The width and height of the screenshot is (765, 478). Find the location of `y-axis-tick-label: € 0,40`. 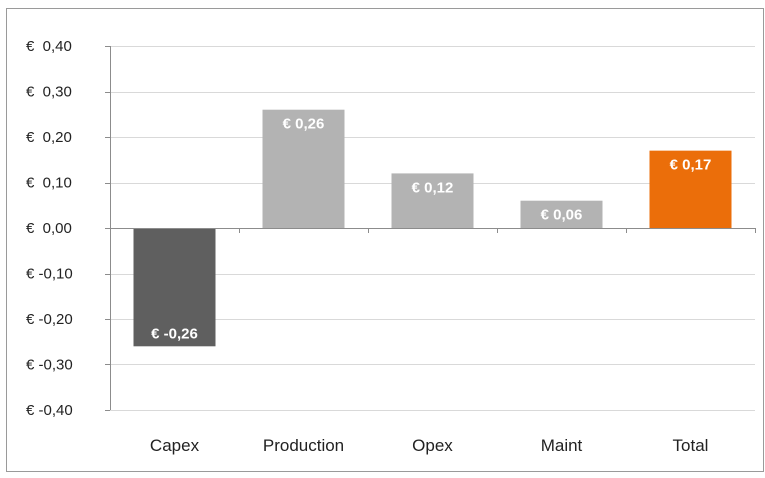

y-axis-tick-label: € 0,40 is located at coordinates (49, 46).